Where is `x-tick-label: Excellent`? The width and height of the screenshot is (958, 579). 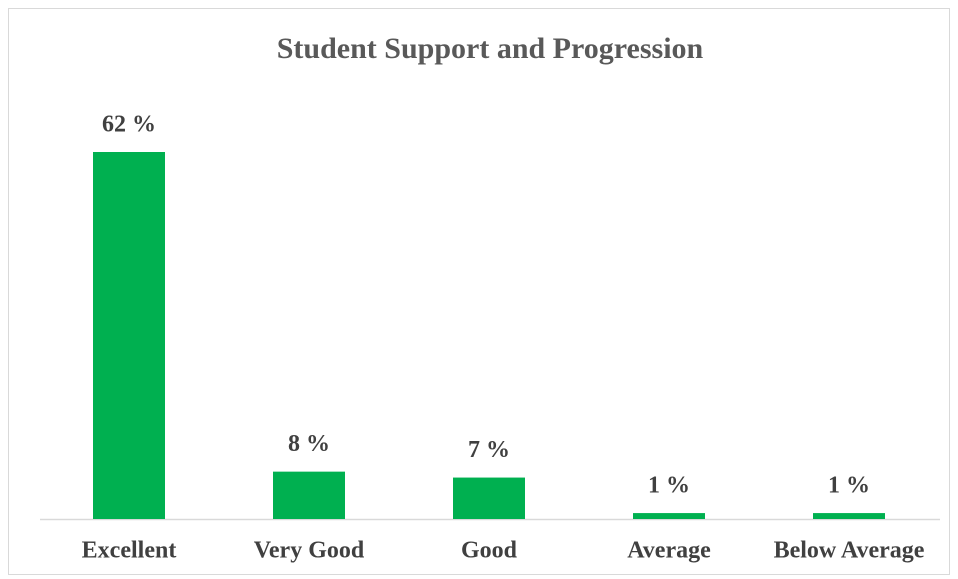
x-tick-label: Excellent is located at coordinates (129, 551).